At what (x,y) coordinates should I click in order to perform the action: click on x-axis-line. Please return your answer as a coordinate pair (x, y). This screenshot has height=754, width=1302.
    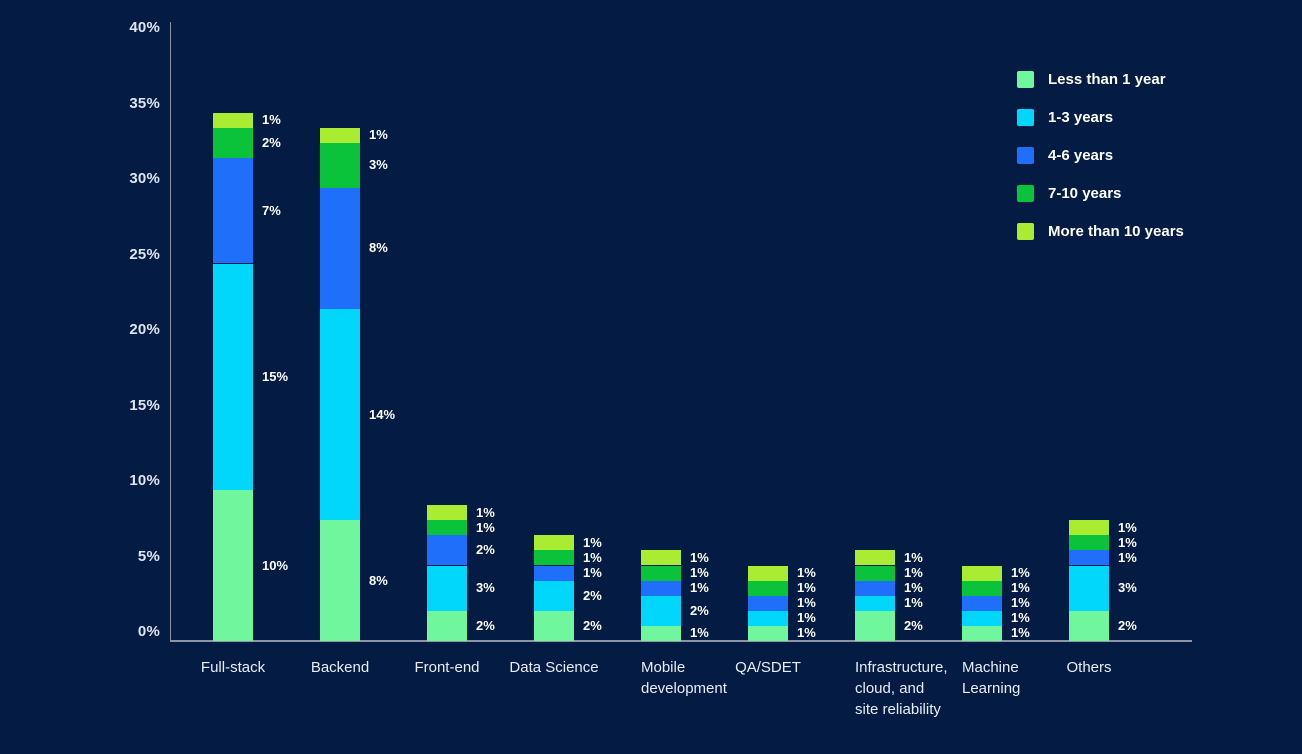
    Looking at the image, I should click on (681, 641).